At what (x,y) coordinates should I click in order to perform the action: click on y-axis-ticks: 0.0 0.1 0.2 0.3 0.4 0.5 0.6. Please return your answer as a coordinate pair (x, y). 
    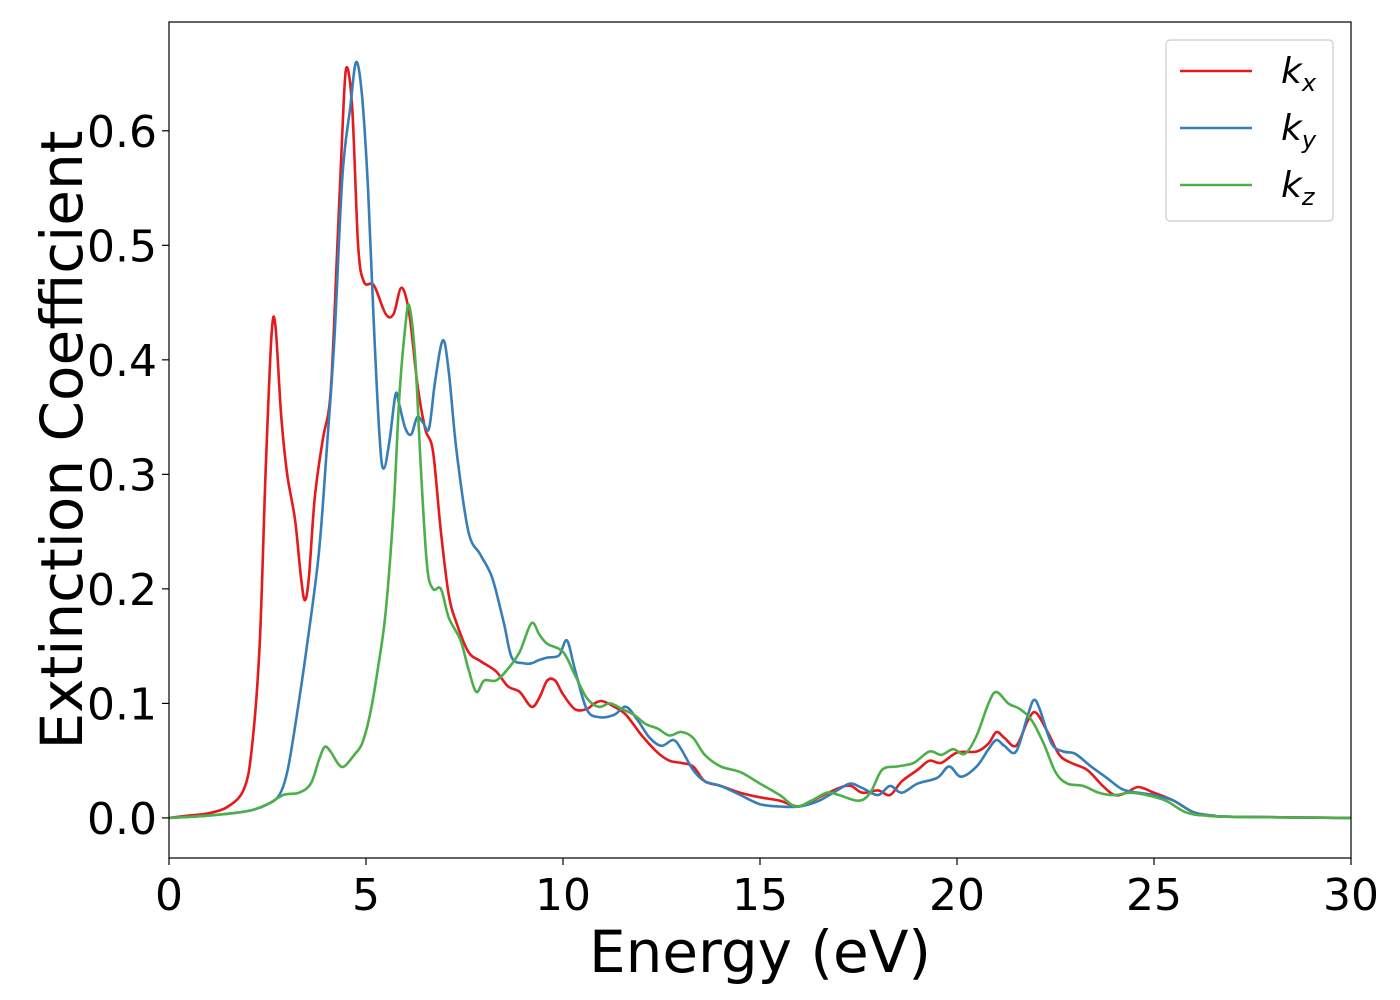
    Looking at the image, I should click on (128, 476).